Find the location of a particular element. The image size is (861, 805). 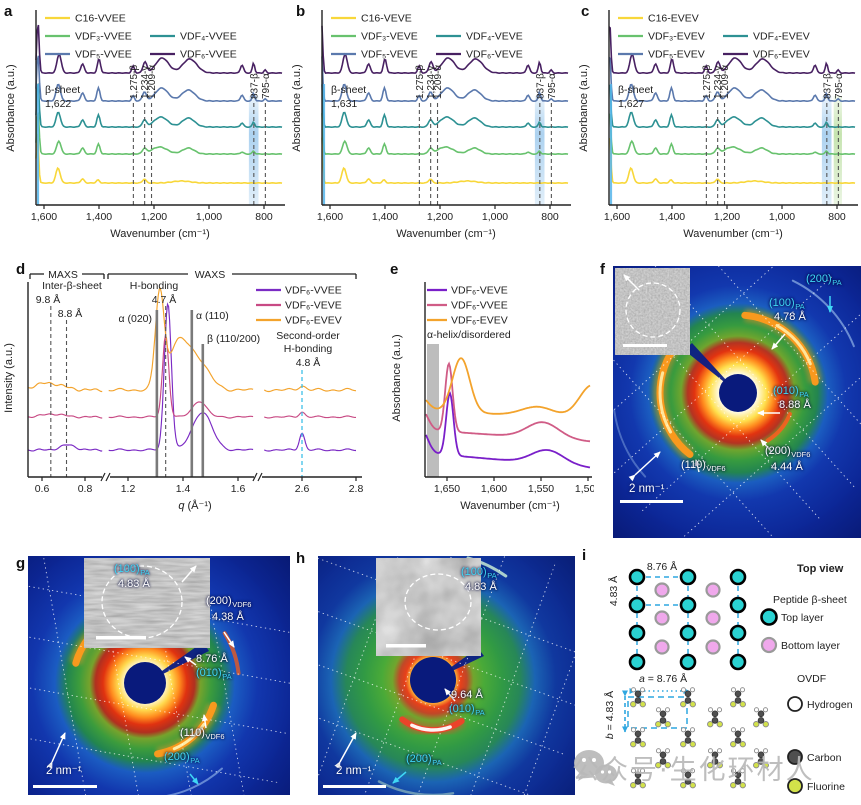

beta-sheet-value: 1,622 is located at coordinates (58, 104).